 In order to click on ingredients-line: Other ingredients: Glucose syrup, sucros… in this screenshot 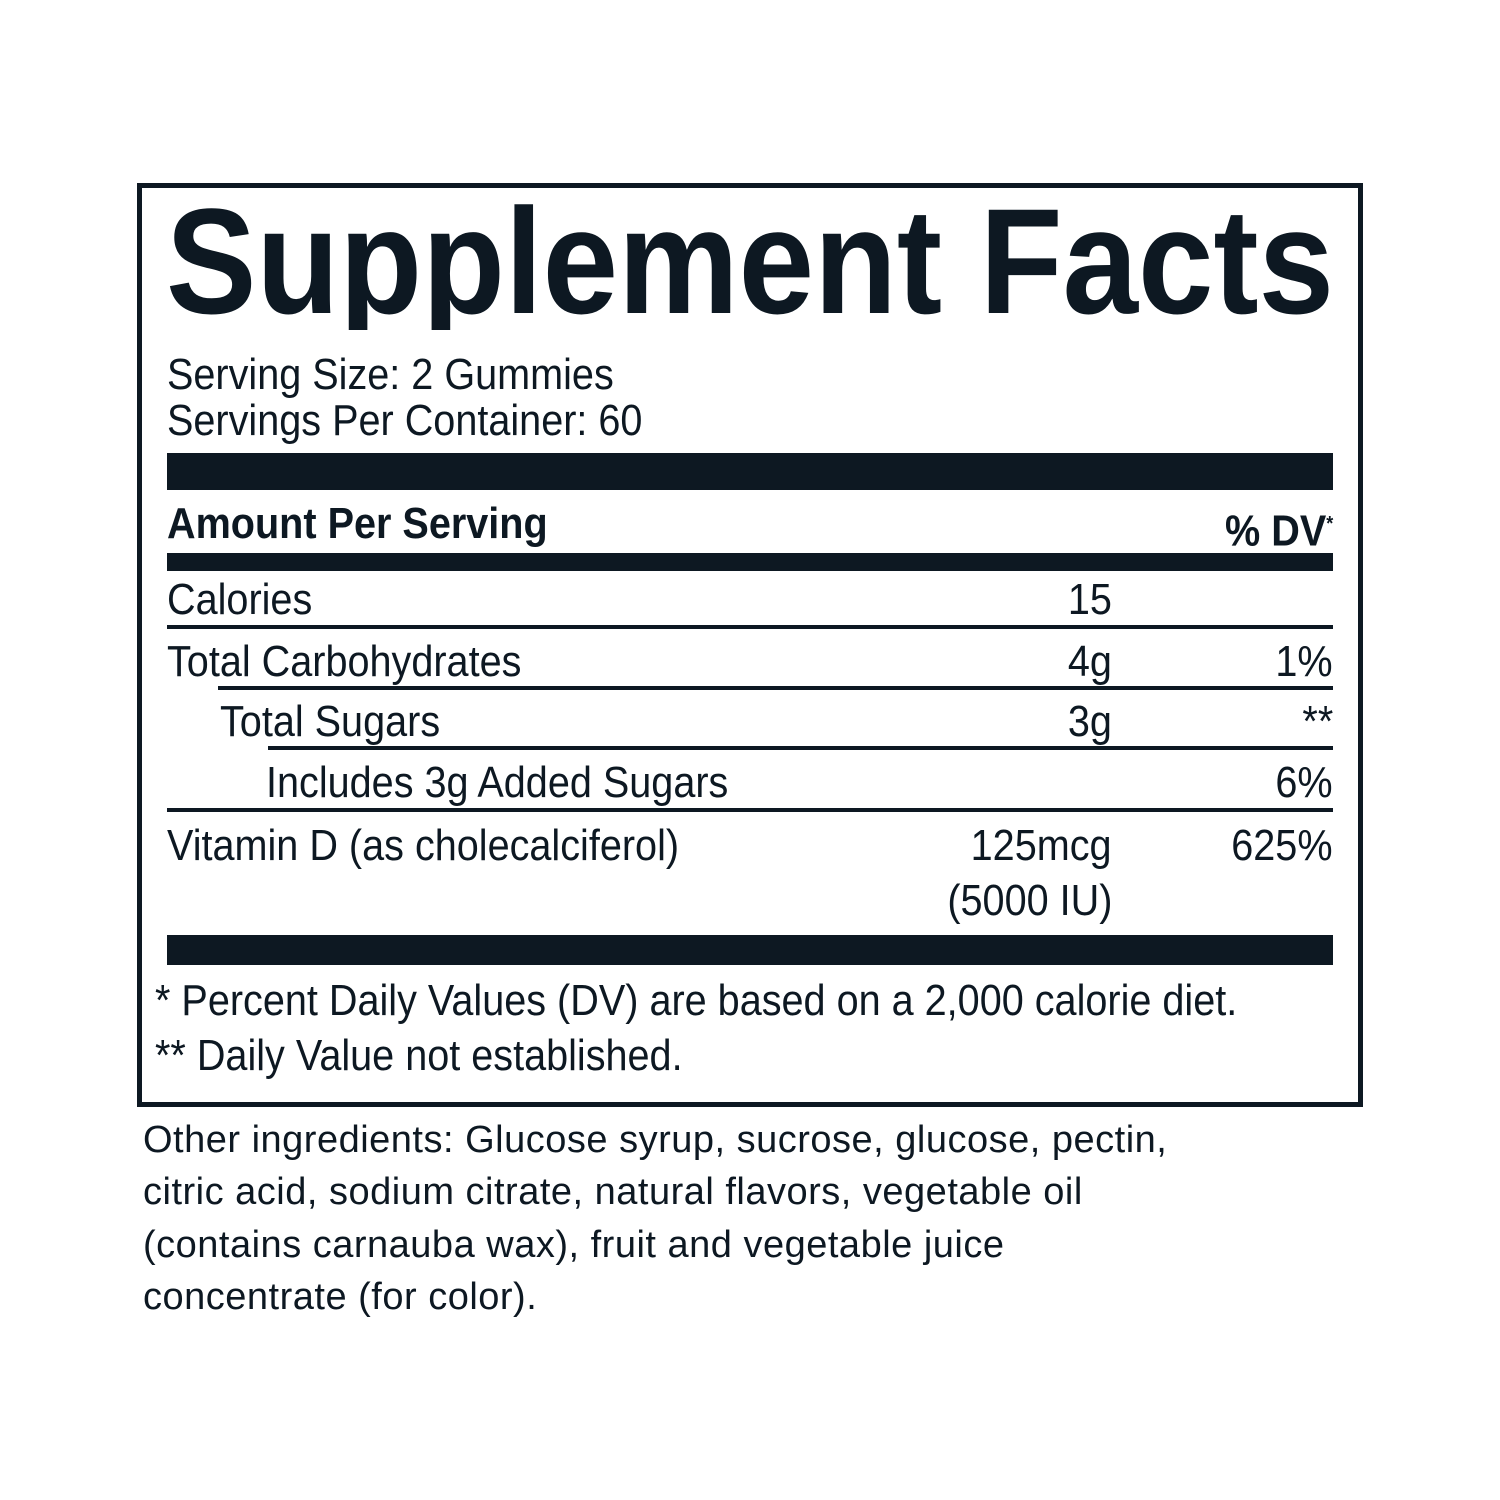, I will do `click(655, 1140)`.